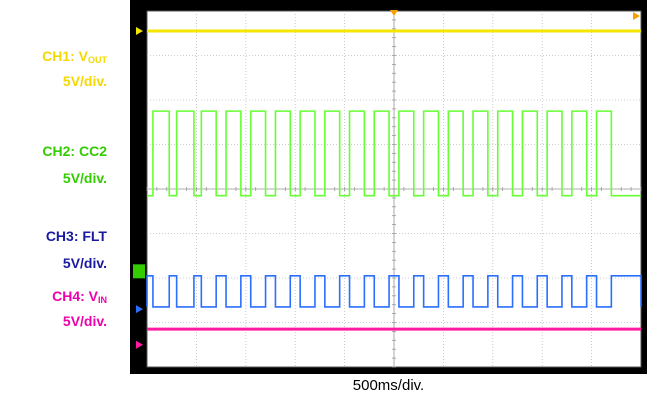 The image size is (647, 398). I want to click on trigger-marker, so click(394, 13).